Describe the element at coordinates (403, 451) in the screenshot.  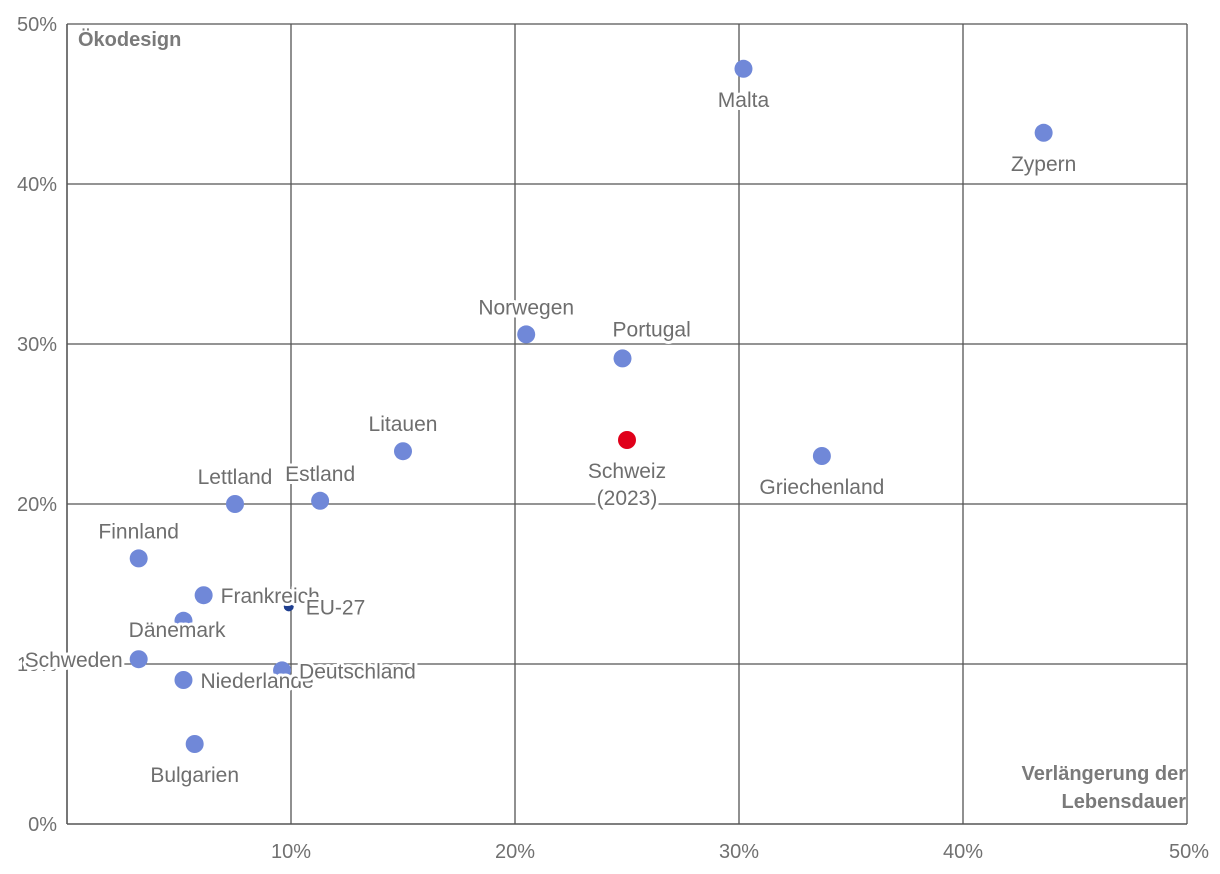
I see `point-litauen` at that location.